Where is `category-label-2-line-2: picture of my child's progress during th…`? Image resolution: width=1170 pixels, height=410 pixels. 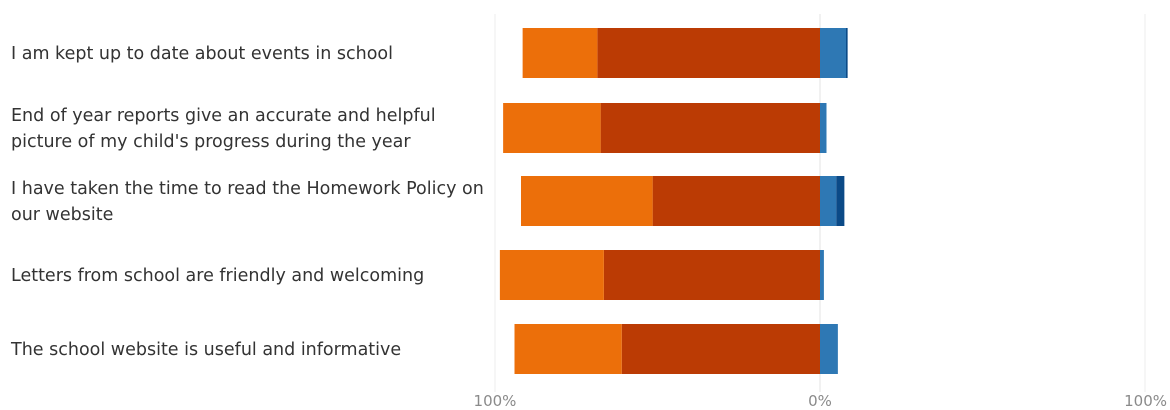
category-label-2-line-2: picture of my child's progress during th… is located at coordinates (211, 142).